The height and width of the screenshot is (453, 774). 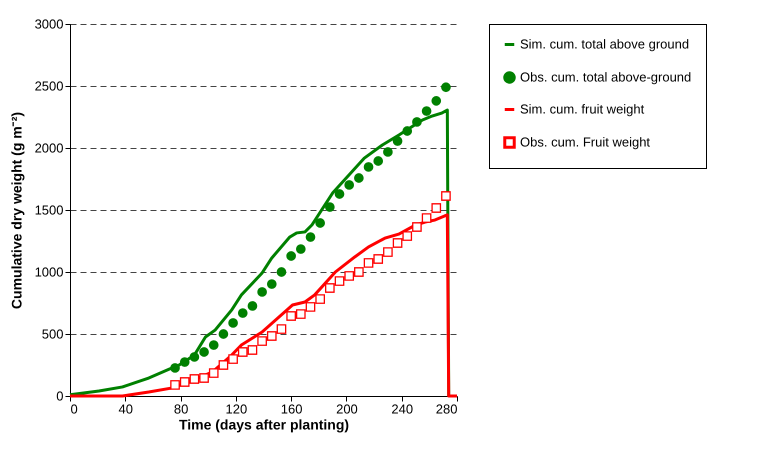 I want to click on legend-label: Sim. cum. total above ground, so click(x=605, y=44).